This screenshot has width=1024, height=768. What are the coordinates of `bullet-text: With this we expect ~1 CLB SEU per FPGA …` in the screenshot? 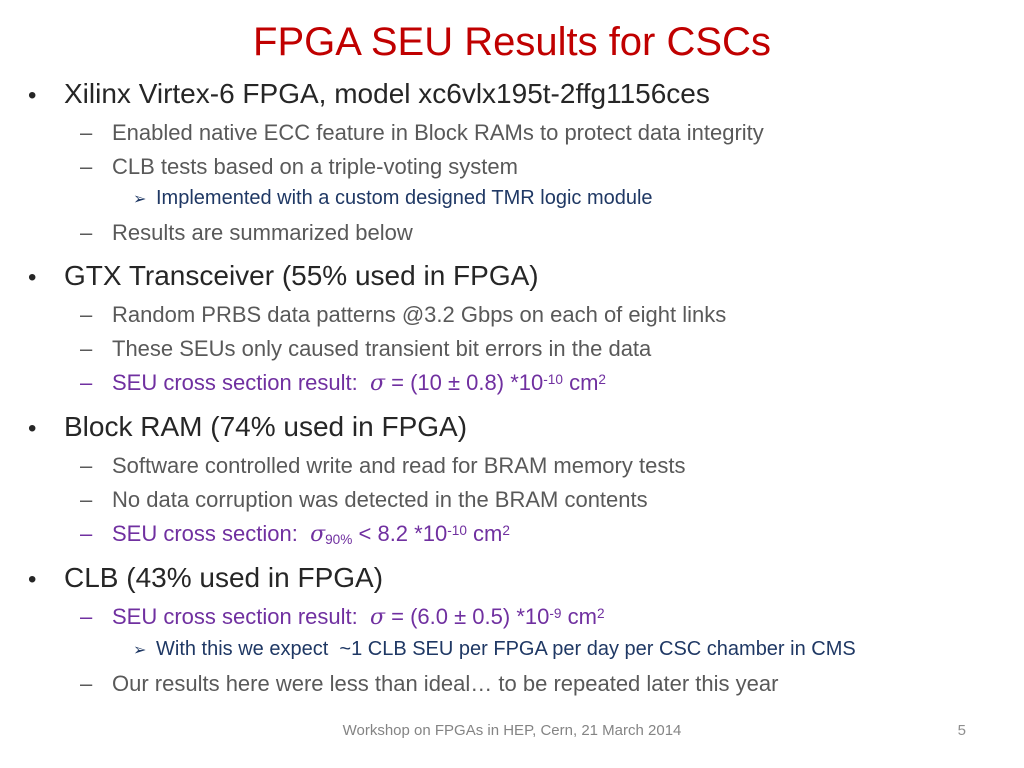 It's located at (506, 649).